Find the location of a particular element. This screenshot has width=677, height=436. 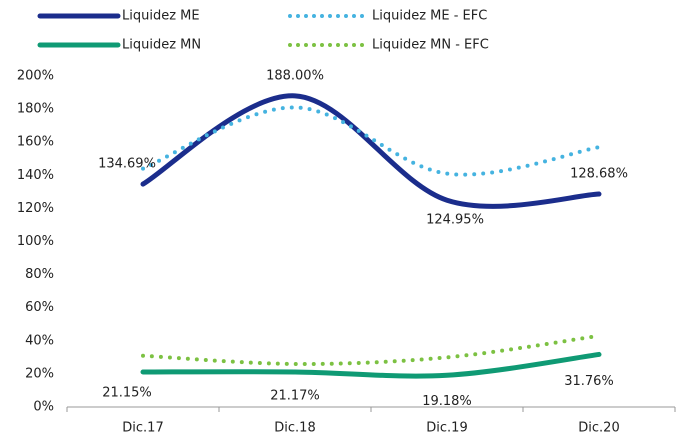

data-label: 128.68% is located at coordinates (599, 174).